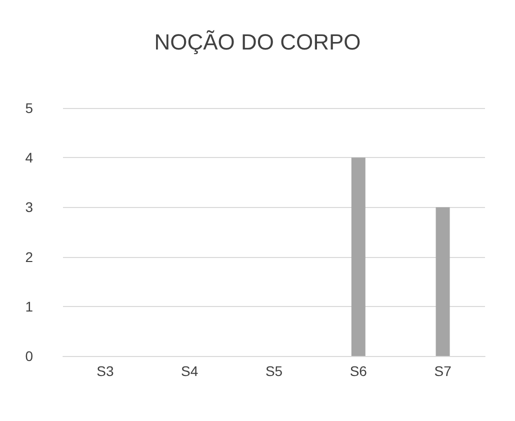 This screenshot has width=515, height=421. What do you see at coordinates (29, 158) in the screenshot?
I see `y-tick-label: 4` at bounding box center [29, 158].